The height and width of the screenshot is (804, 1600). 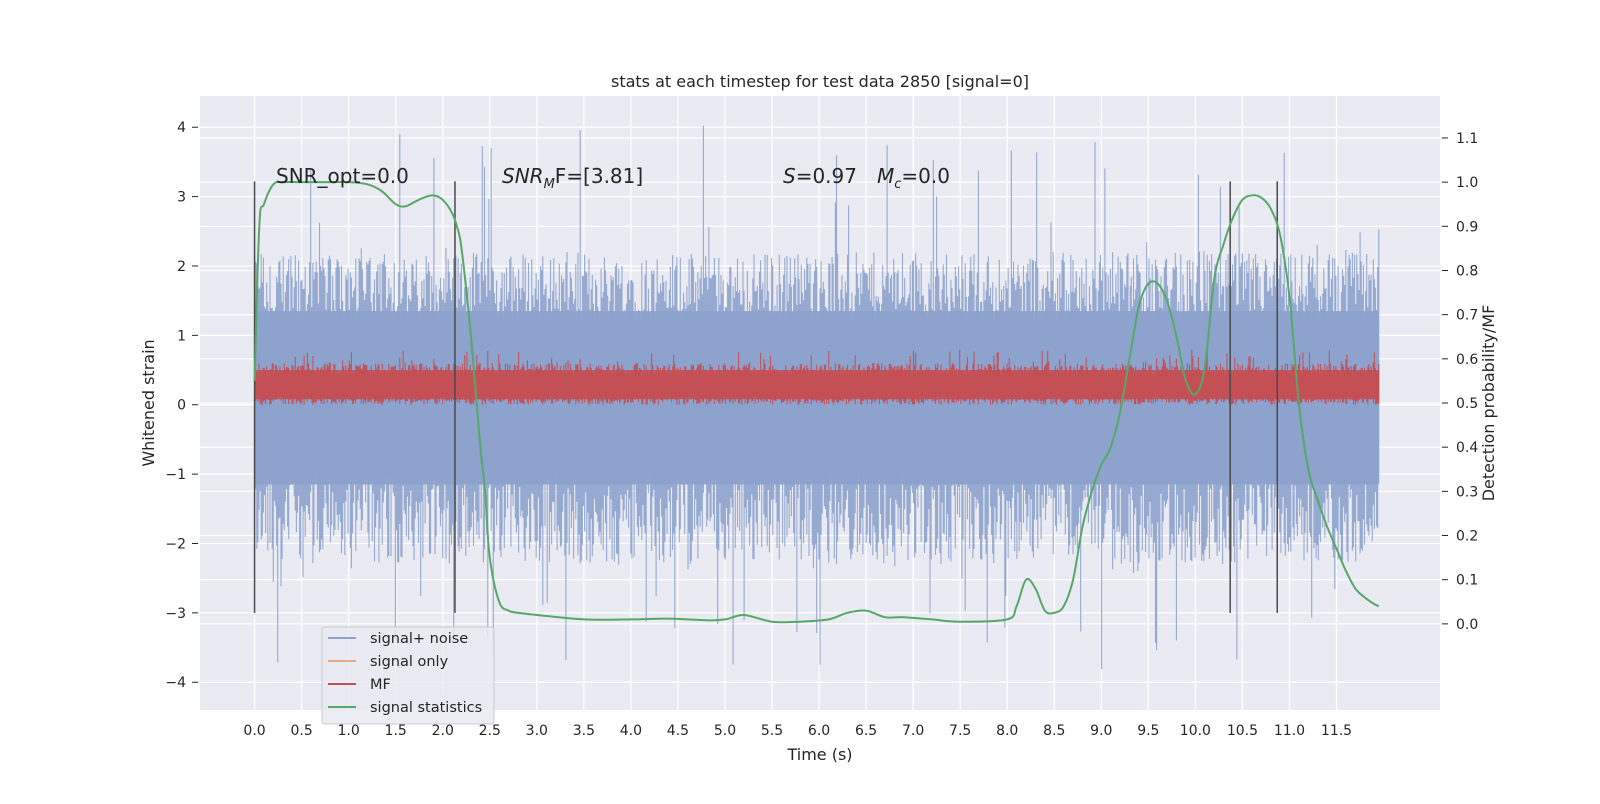 What do you see at coordinates (342, 176) in the screenshot?
I see `annotation-snr-opt: SNR_opt=0.0` at bounding box center [342, 176].